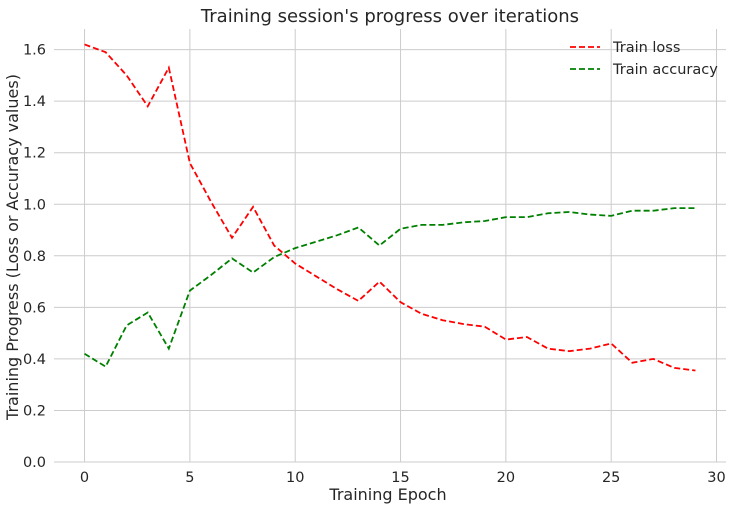  What do you see at coordinates (506, 478) in the screenshot?
I see `x-tick-label: 20` at bounding box center [506, 478].